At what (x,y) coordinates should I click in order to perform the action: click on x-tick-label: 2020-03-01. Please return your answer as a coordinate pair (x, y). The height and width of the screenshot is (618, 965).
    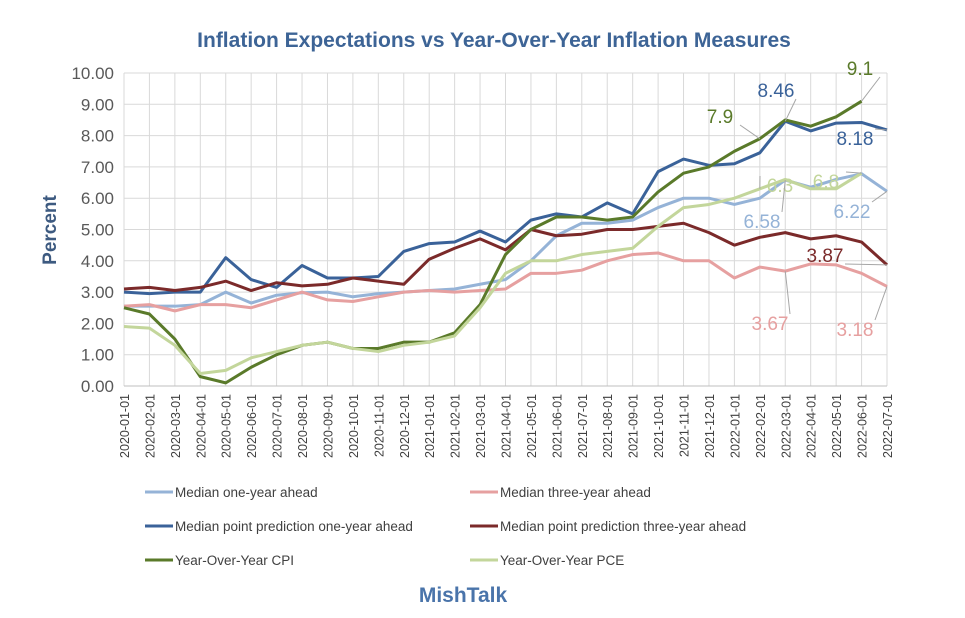
    Looking at the image, I should click on (176, 426).